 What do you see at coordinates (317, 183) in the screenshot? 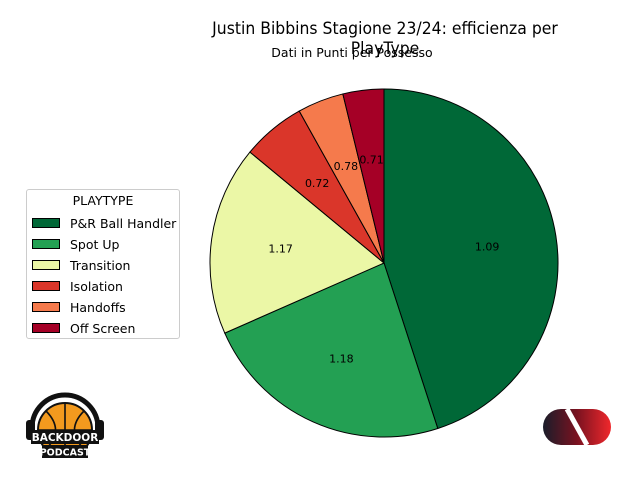
I see `pie-value-label: 0.72` at bounding box center [317, 183].